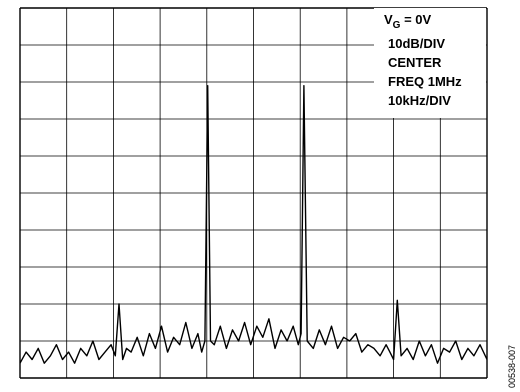 This screenshot has height=392, width=520. I want to click on annotation-vg-main: V, so click(388, 19).